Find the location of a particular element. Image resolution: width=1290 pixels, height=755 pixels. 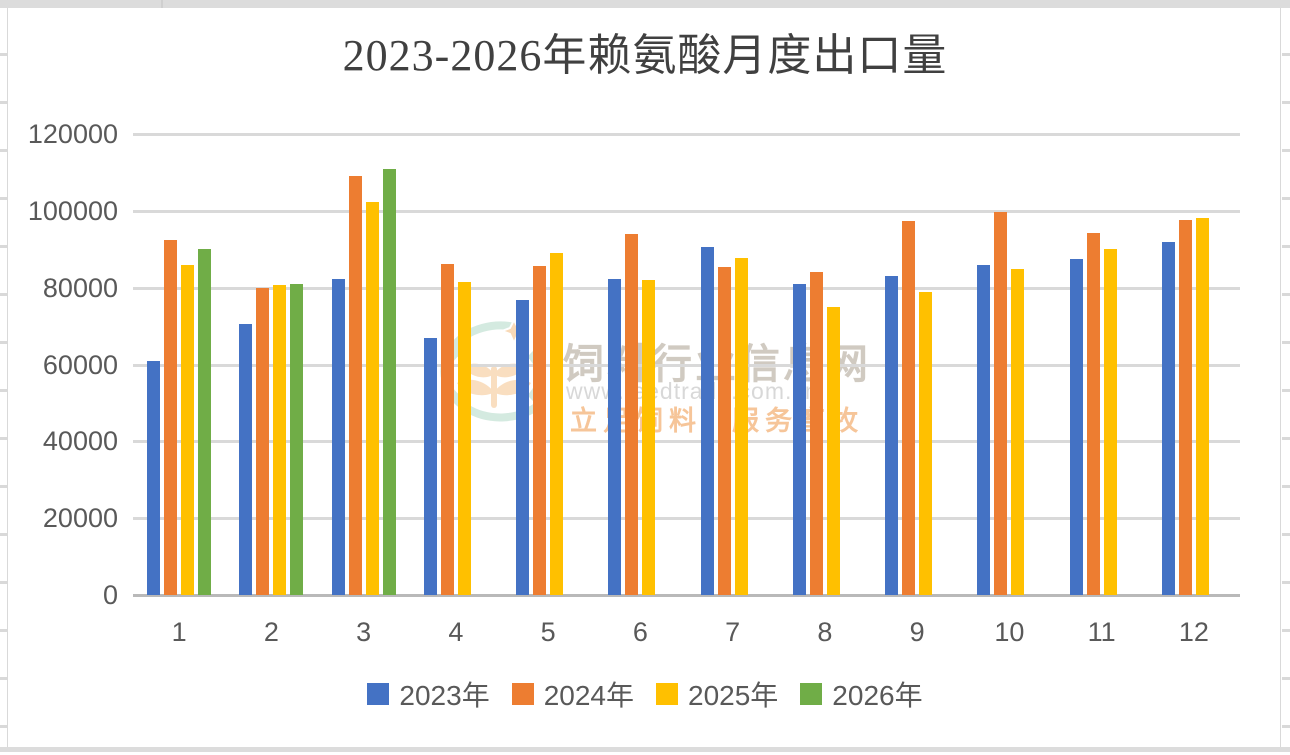

column-divider is located at coordinates (162, 4).